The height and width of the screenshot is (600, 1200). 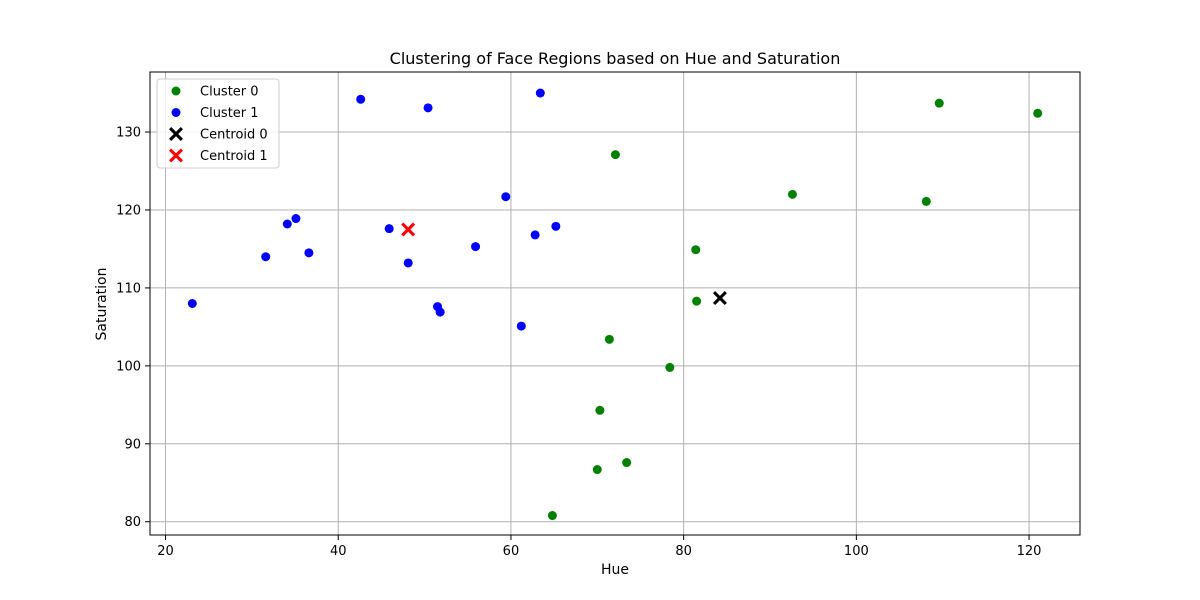 What do you see at coordinates (165, 551) in the screenshot?
I see `x-tick-label: 20` at bounding box center [165, 551].